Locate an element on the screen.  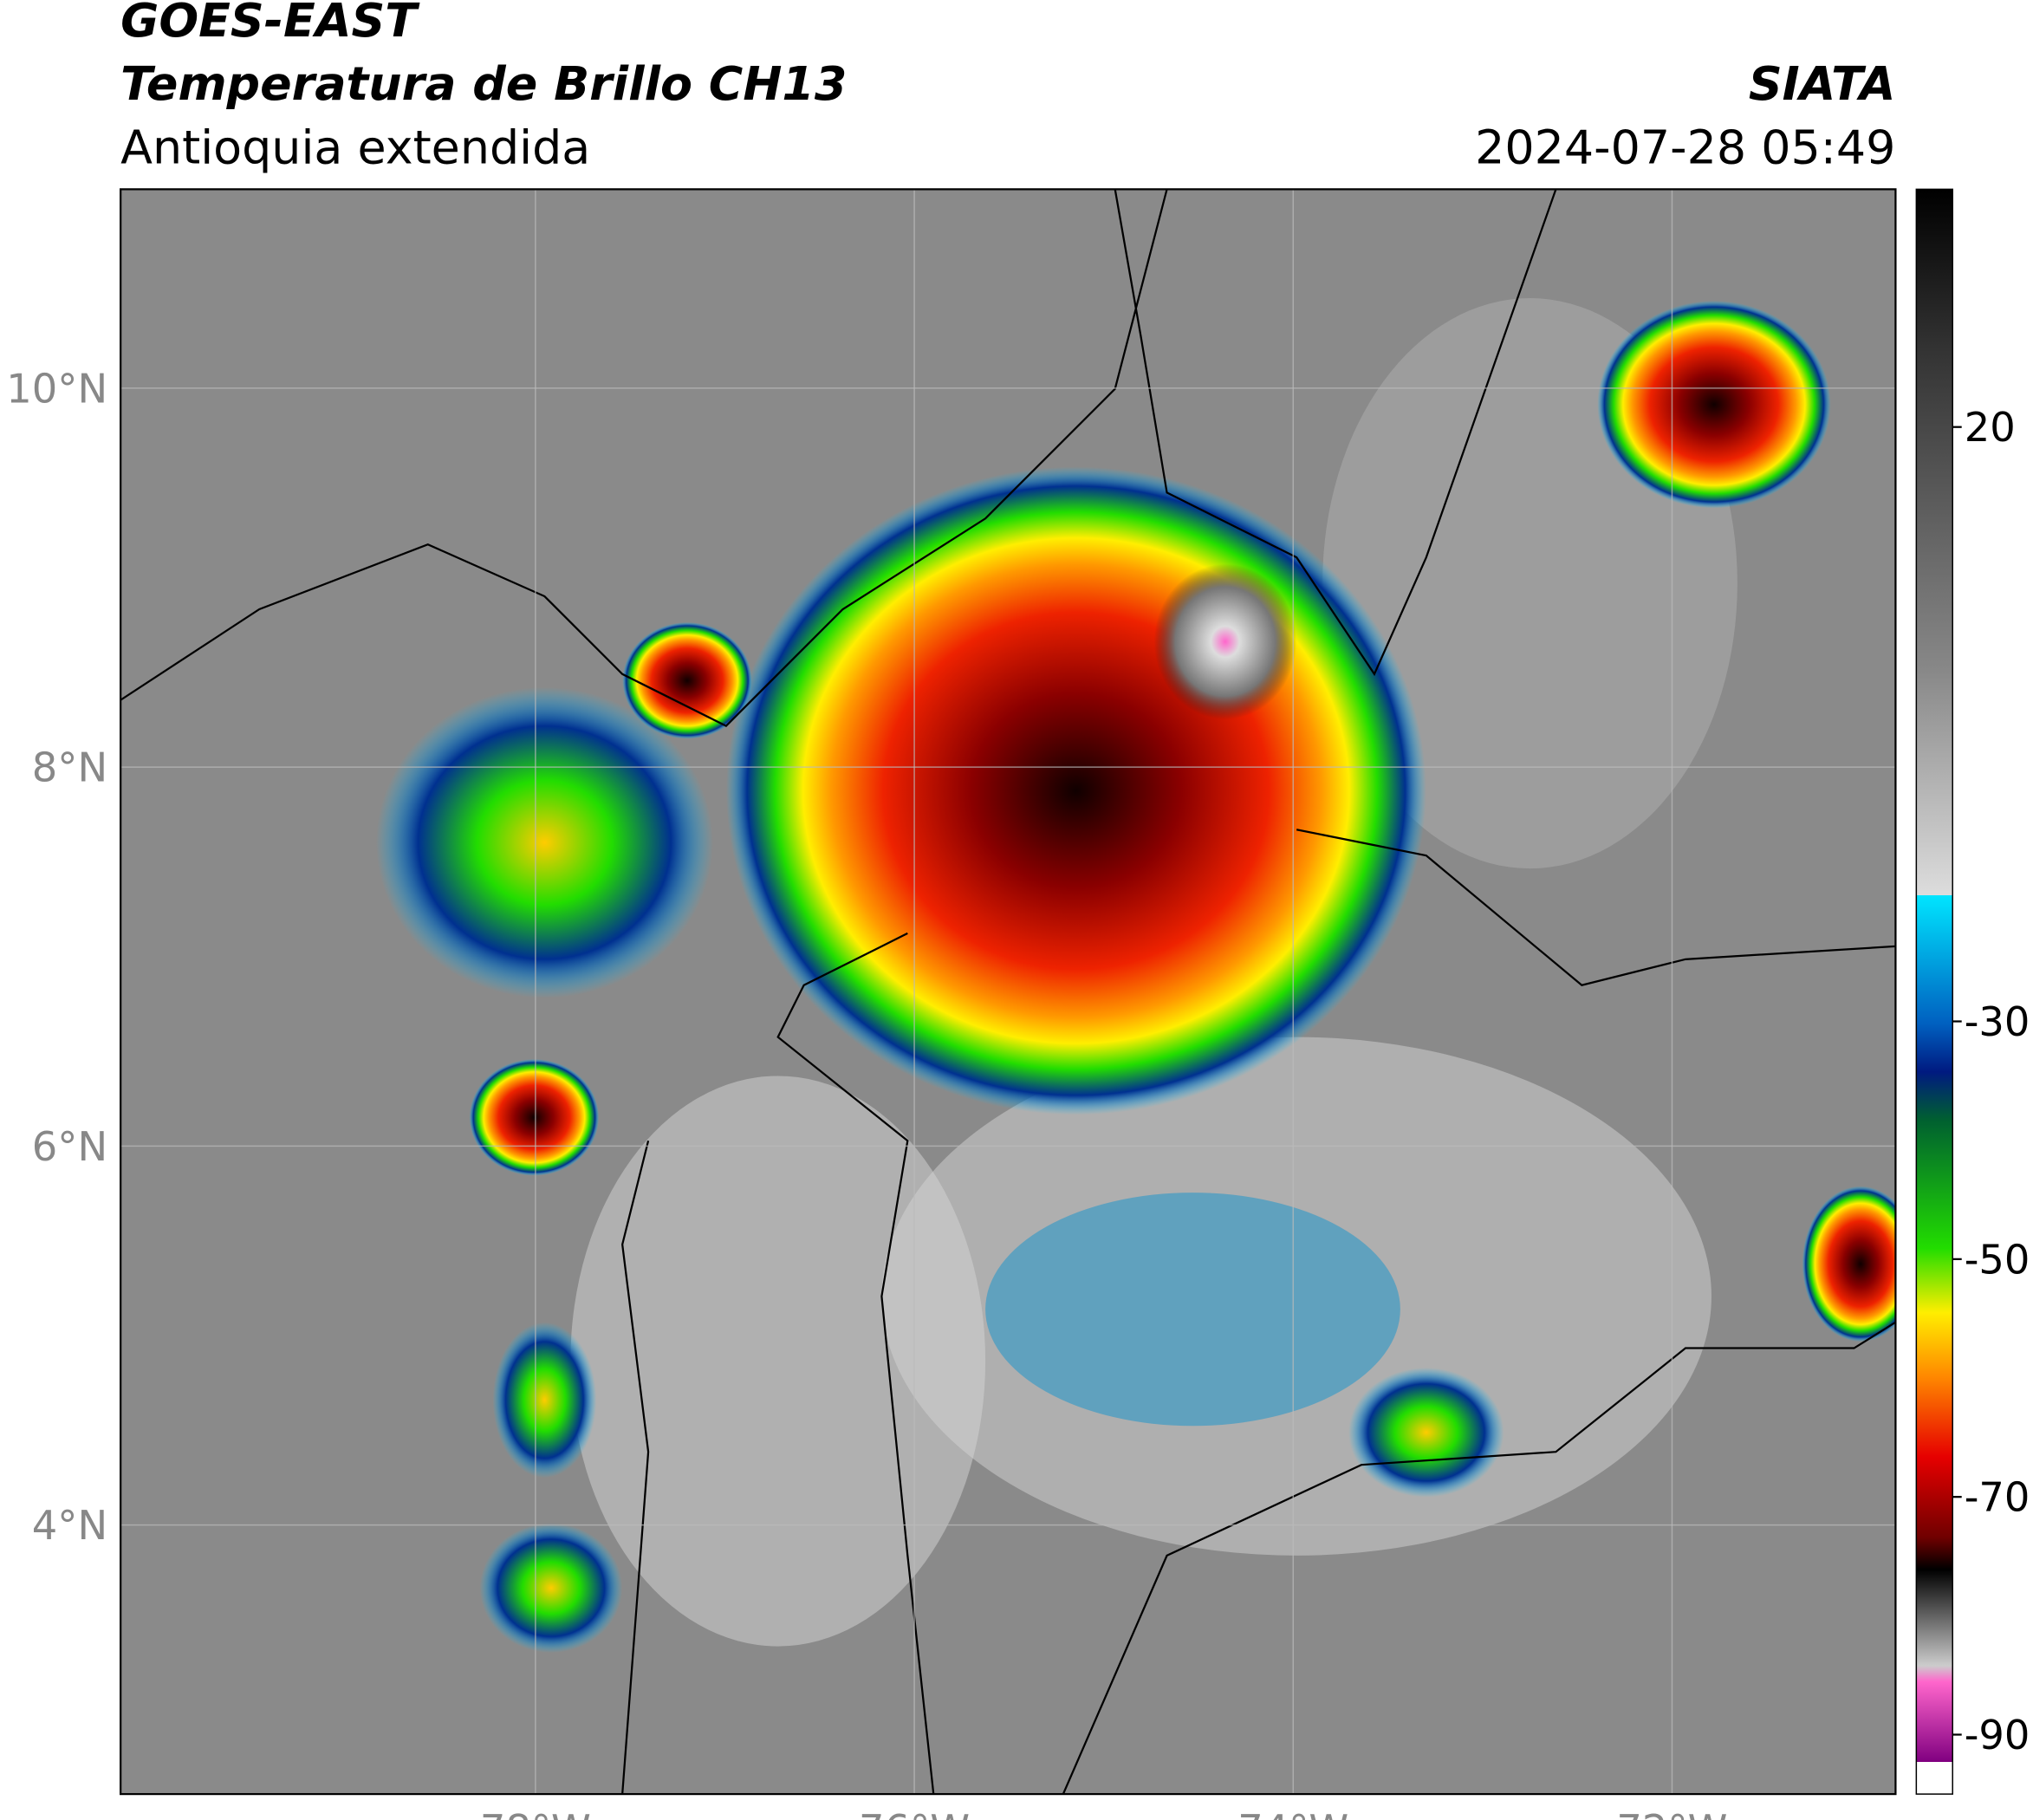
lat-tick-label: 8°N is located at coordinates (69, 767).